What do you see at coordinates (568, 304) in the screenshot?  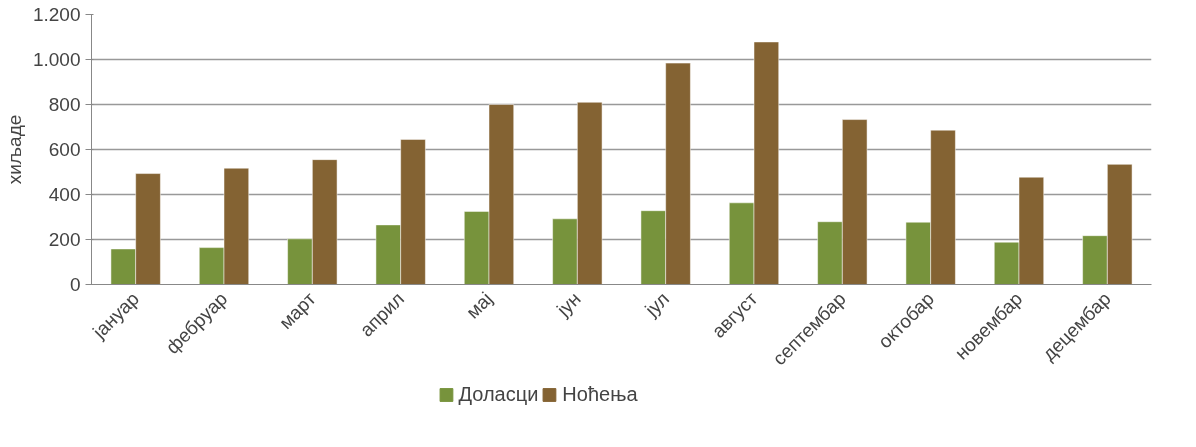 I see `x-tick-label: јун` at bounding box center [568, 304].